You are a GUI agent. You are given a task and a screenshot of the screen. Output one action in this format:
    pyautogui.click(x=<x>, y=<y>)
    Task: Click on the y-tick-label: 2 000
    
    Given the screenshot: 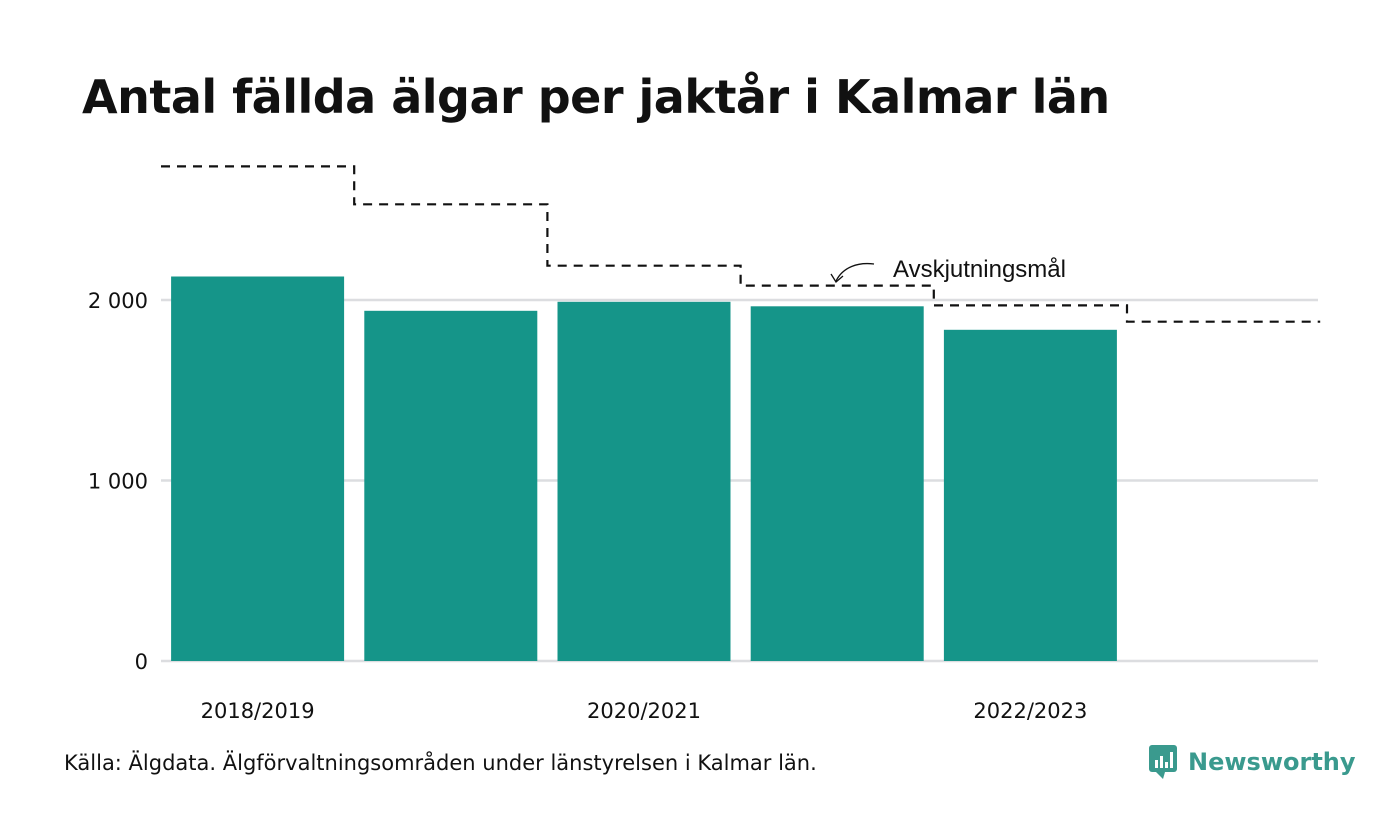 What is the action you would take?
    pyautogui.click(x=118, y=301)
    